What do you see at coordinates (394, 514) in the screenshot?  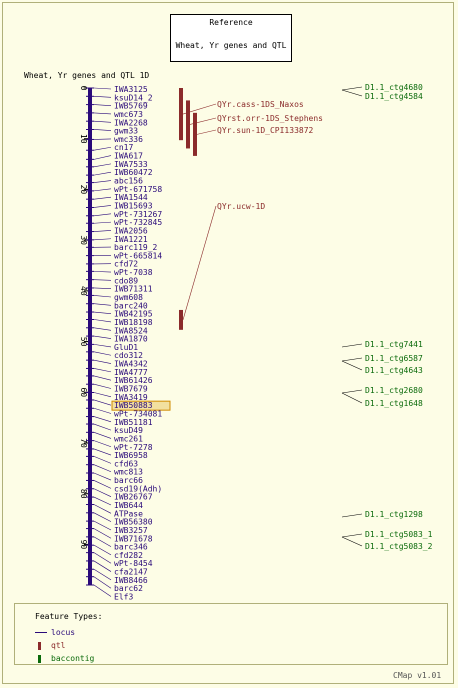 I see `contig-label: D1.1_ctg1298` at bounding box center [394, 514].